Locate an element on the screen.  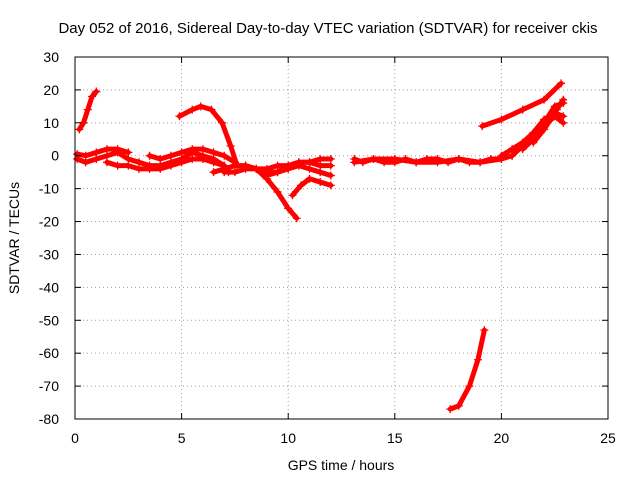
y-tick-label: -40 is located at coordinates (49, 287).